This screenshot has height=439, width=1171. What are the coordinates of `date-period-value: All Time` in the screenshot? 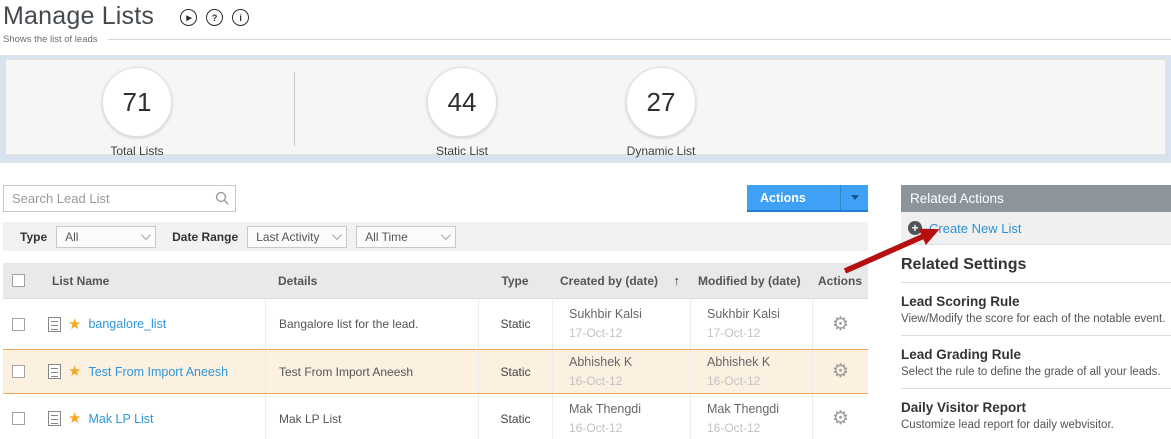 It's located at (386, 236).